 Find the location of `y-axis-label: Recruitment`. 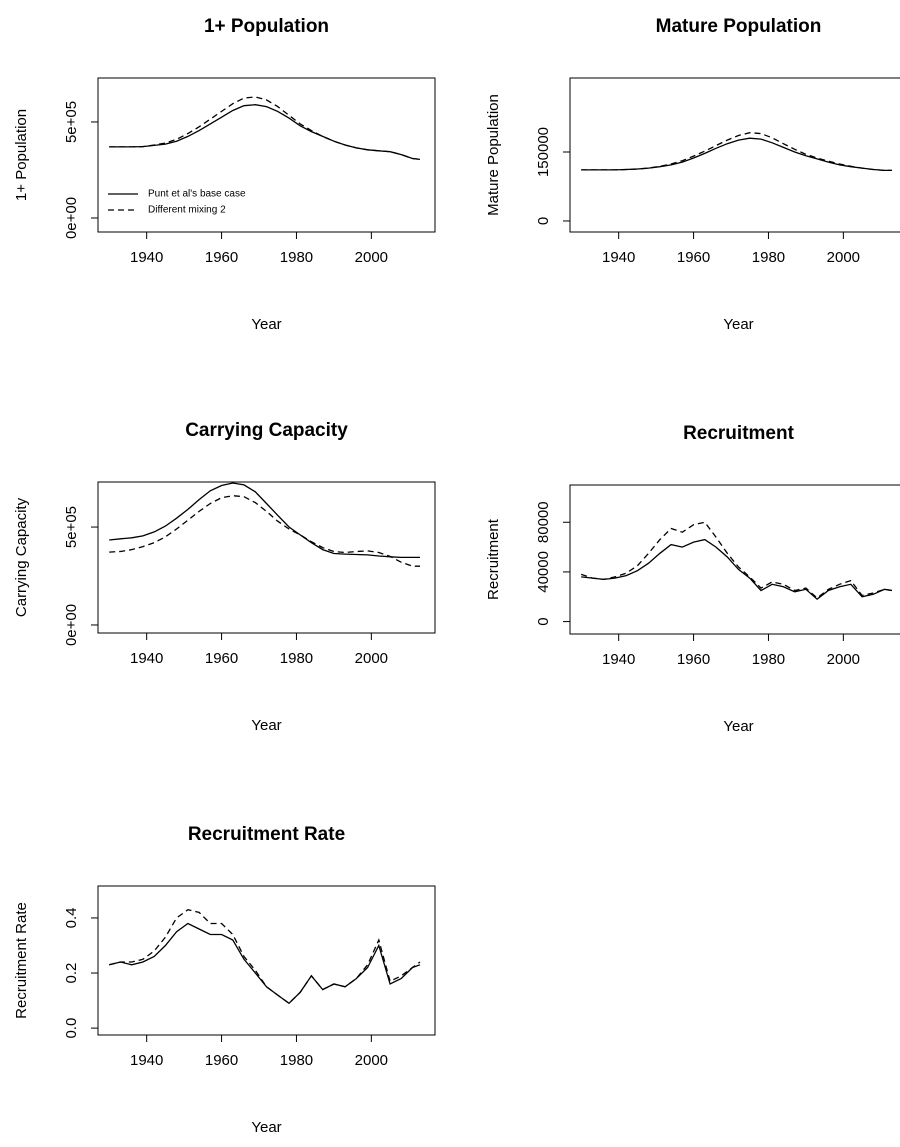

y-axis-label: Recruitment is located at coordinates (493, 559).